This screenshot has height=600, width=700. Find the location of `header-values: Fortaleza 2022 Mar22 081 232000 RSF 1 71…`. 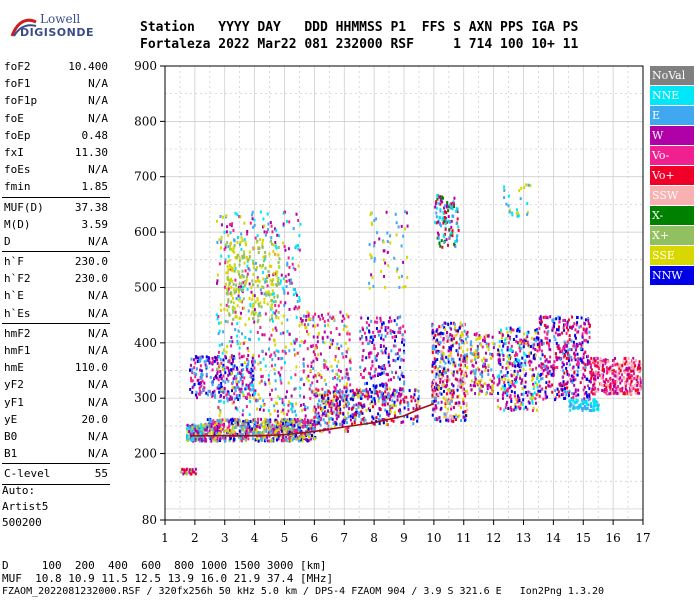

header-values: Fortaleza 2022 Mar22 081 232000 RSF 1 71… is located at coordinates (359, 44).